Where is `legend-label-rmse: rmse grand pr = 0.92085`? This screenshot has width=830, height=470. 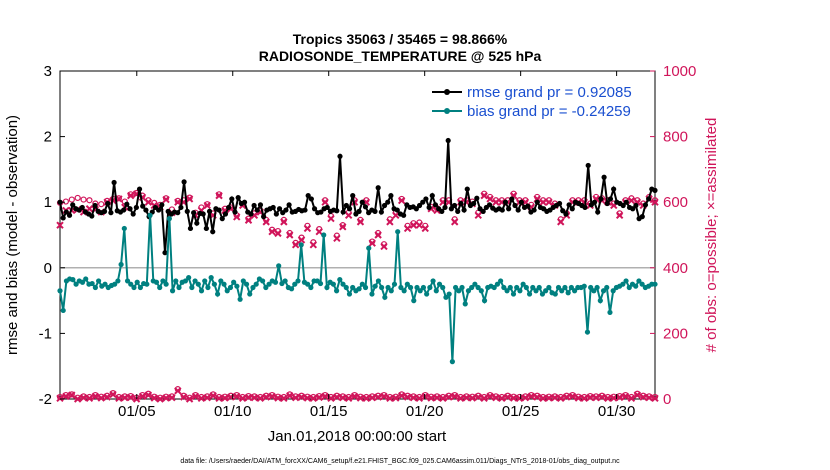
legend-label-rmse: rmse grand pr = 0.92085 is located at coordinates (549, 92).